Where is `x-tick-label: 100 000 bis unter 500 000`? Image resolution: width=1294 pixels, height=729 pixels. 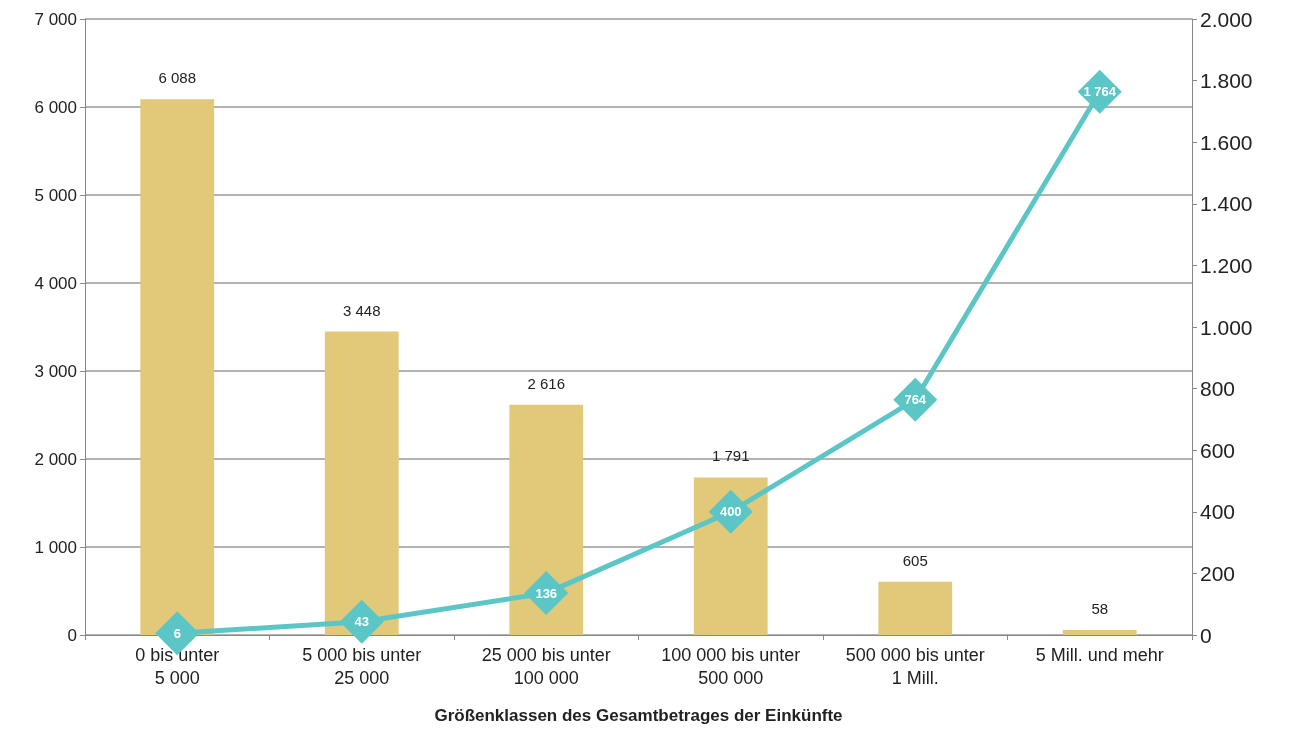 x-tick-label: 100 000 bis unter 500 000 is located at coordinates (731, 666).